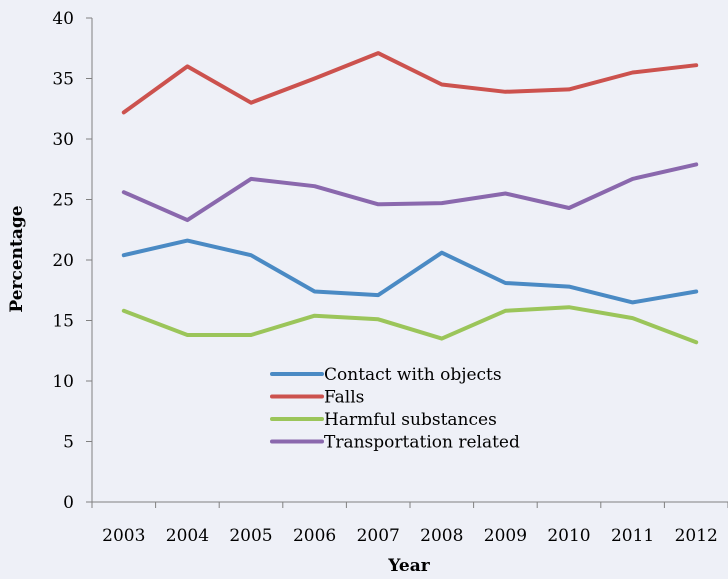 The image size is (728, 579). I want to click on y-tick-label: 30, so click(63, 140).